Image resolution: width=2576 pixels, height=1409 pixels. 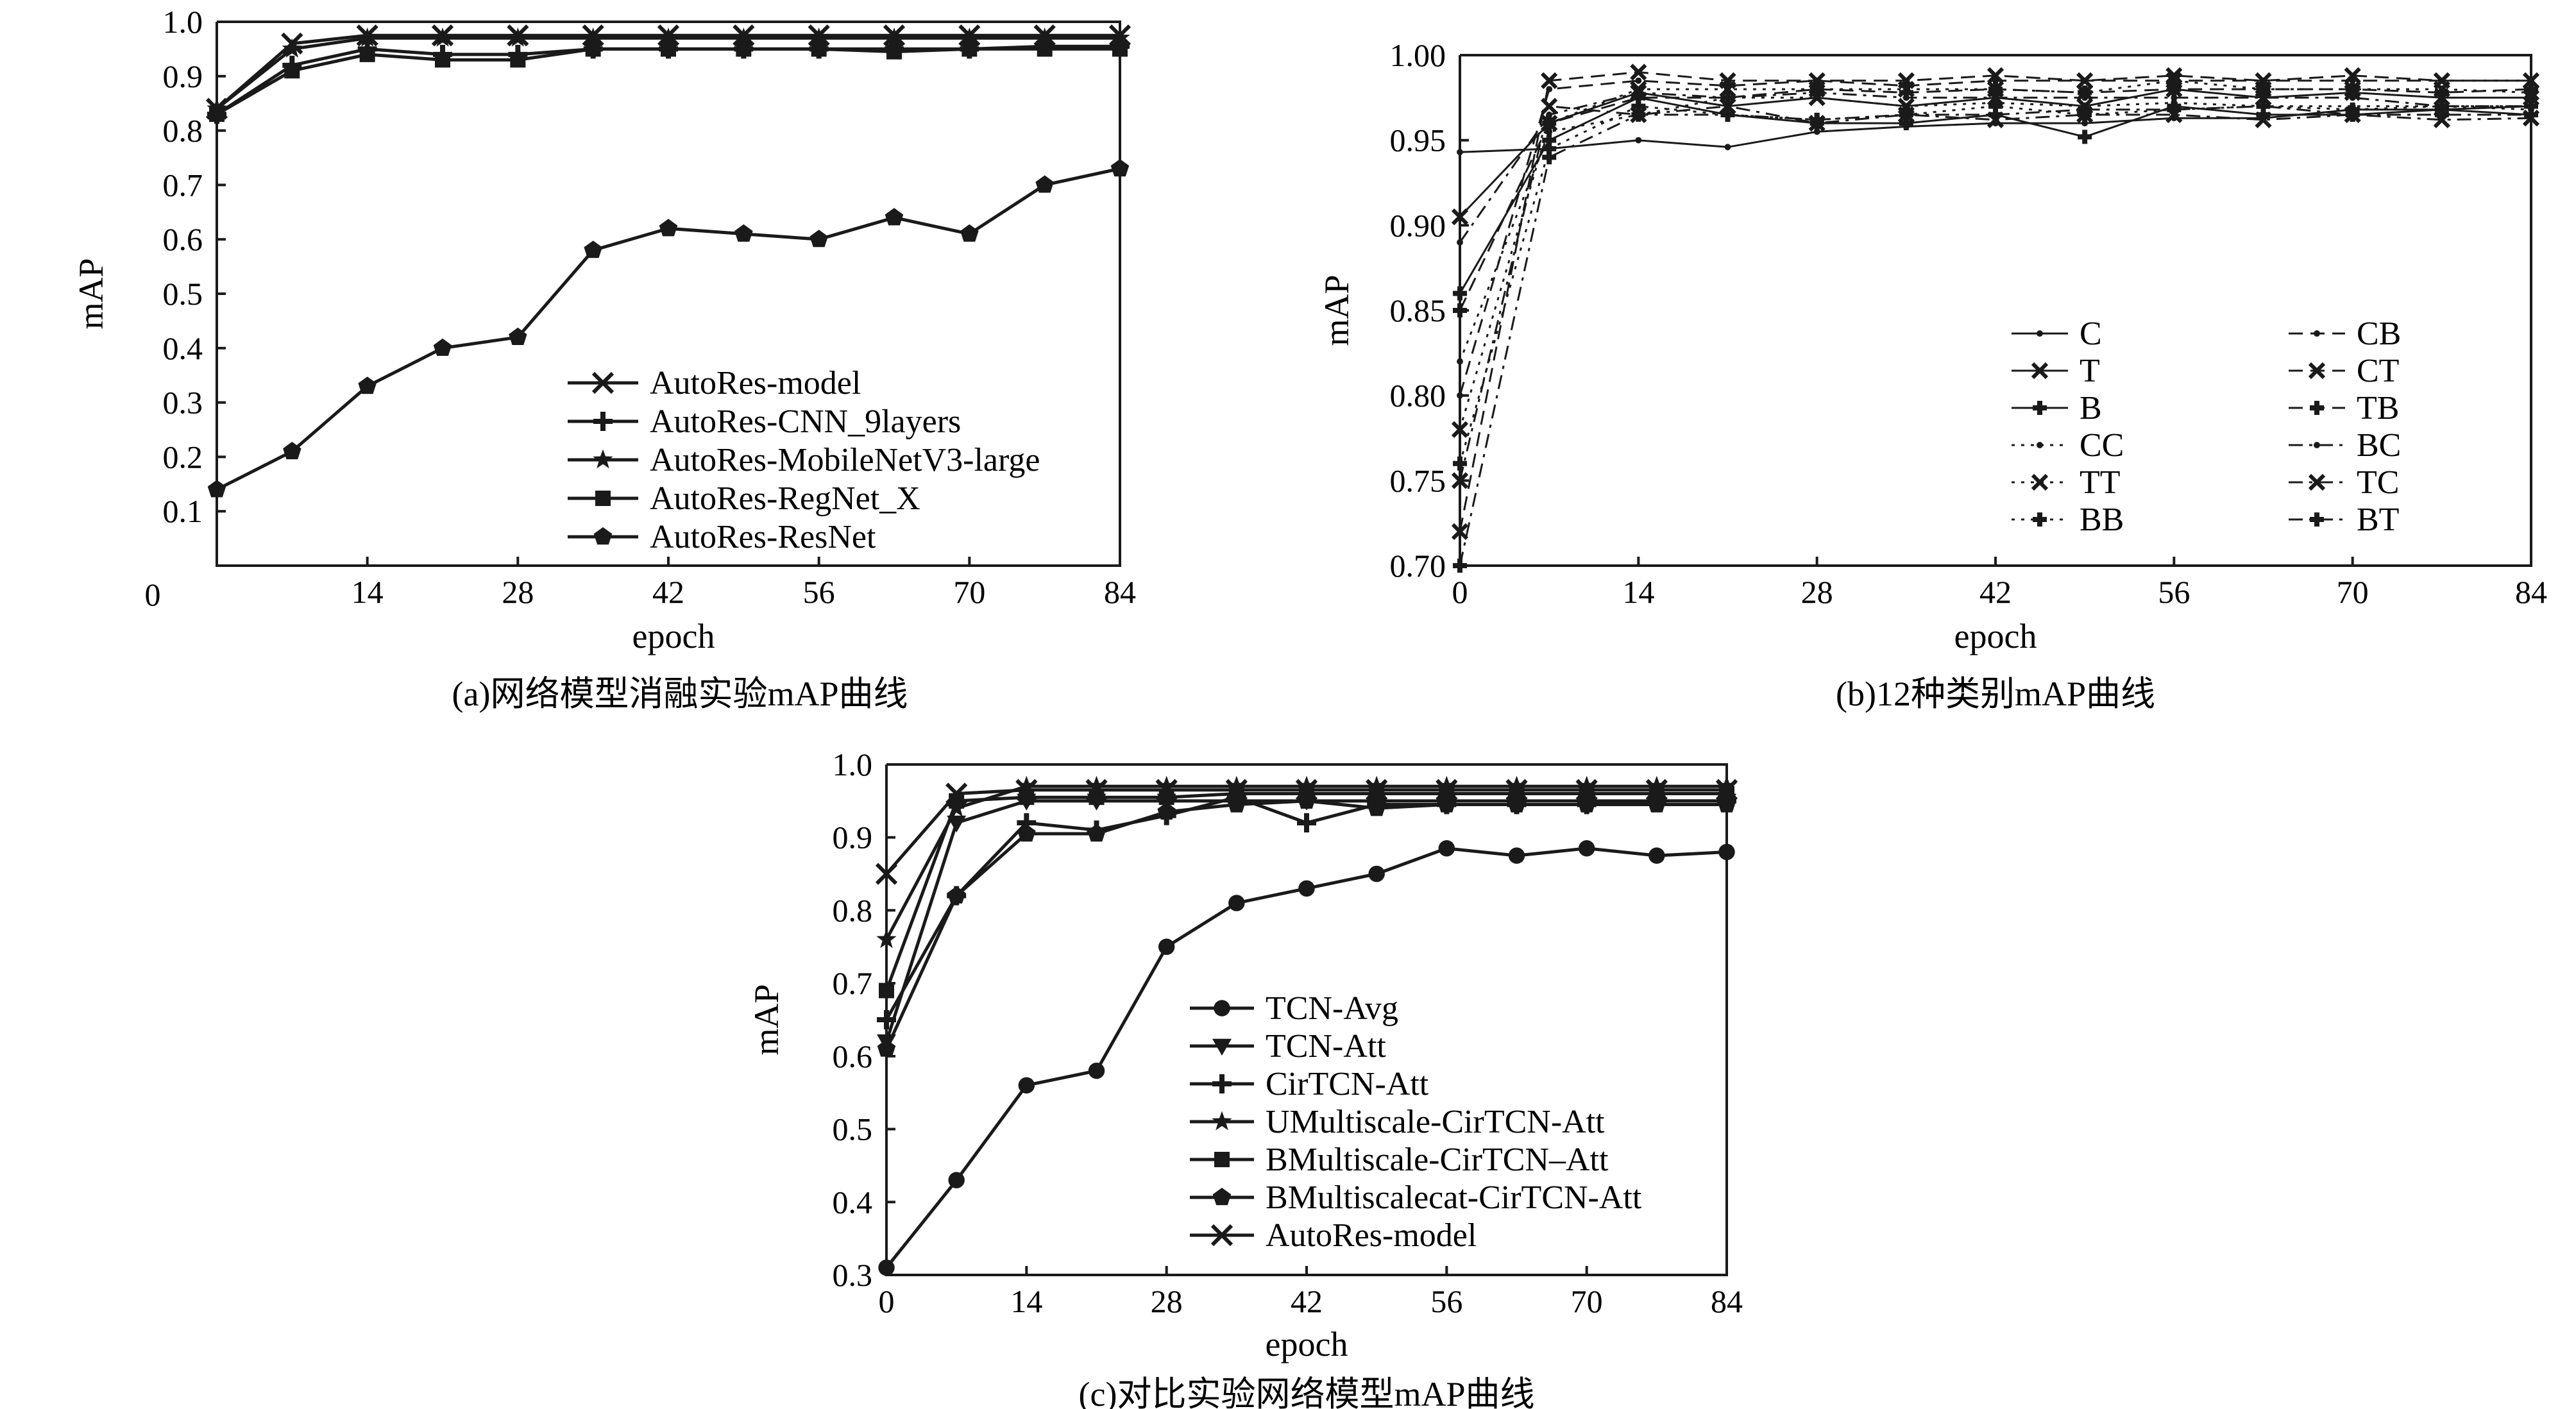 What do you see at coordinates (1446, 1301) in the screenshot?
I see `x-tick-label: 56` at bounding box center [1446, 1301].